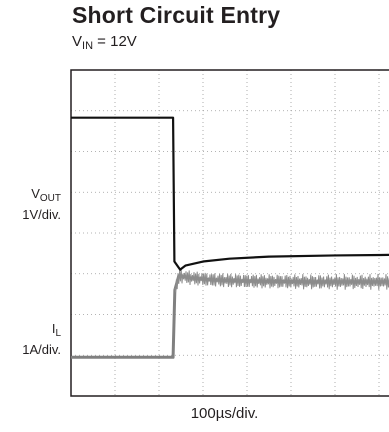 Image resolution: width=389 pixels, height=432 pixels. I want to click on chart-subtitle: VIN = 12V, so click(104, 42).